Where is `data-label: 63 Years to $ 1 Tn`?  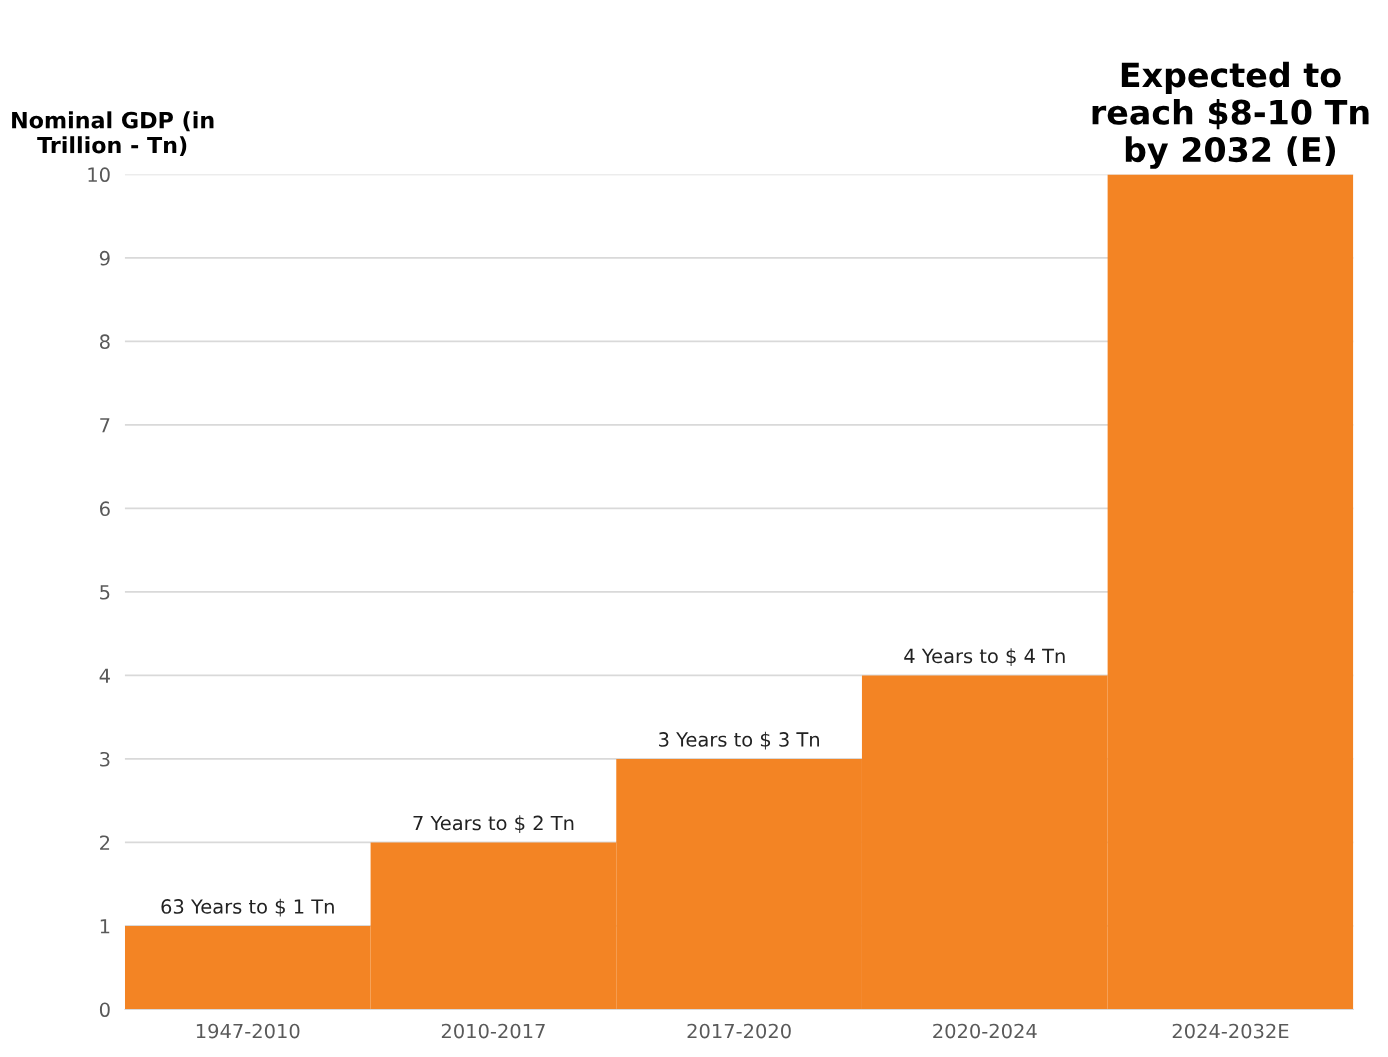 data-label: 63 Years to $ 1 Tn is located at coordinates (247, 907).